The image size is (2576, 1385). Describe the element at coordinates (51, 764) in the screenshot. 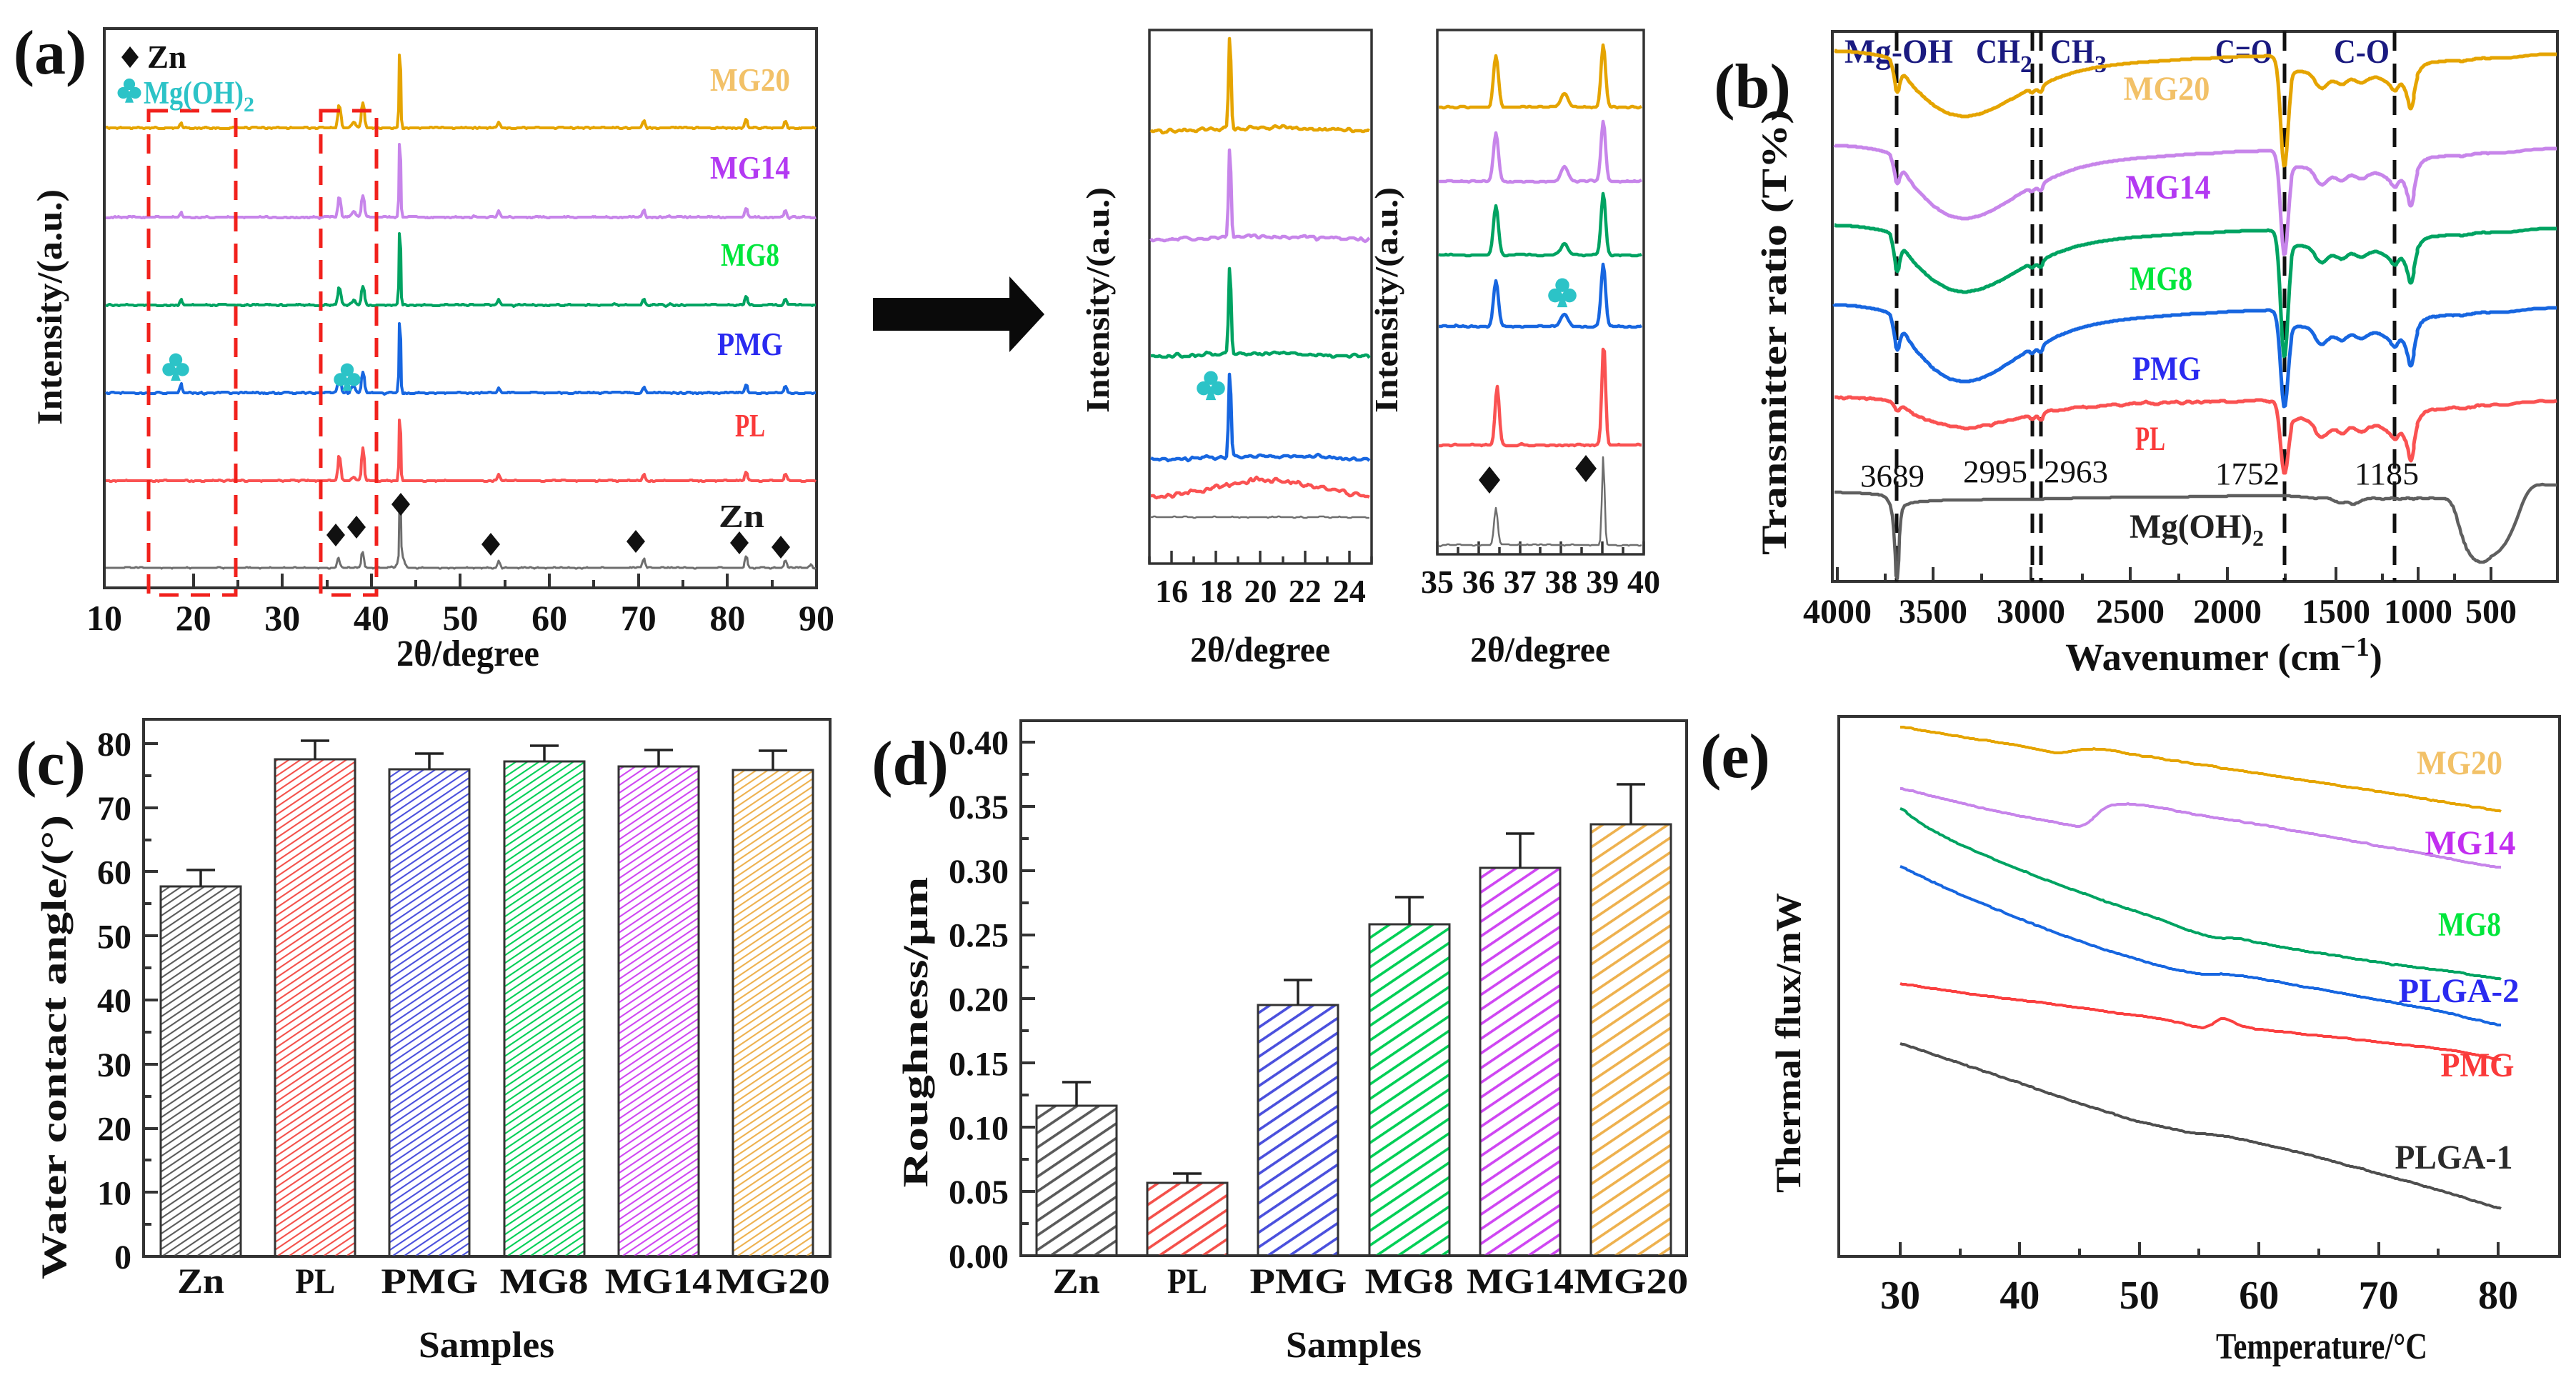

I see `svg-text: (c)` at that location.